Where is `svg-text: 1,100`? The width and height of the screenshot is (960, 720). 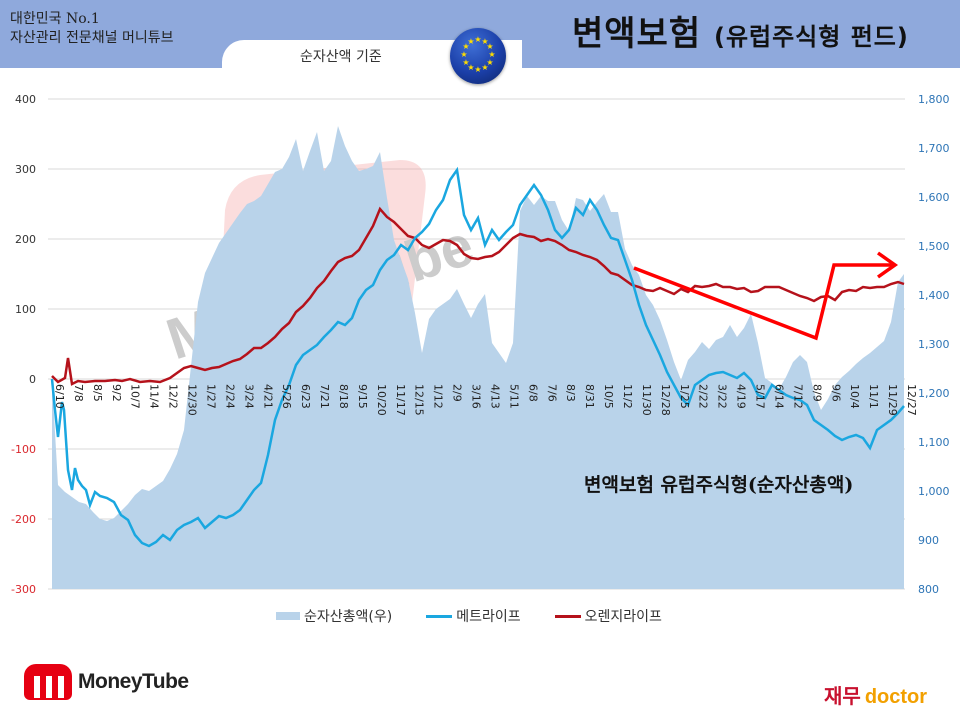
svg-text: 1,100 is located at coordinates (934, 442).